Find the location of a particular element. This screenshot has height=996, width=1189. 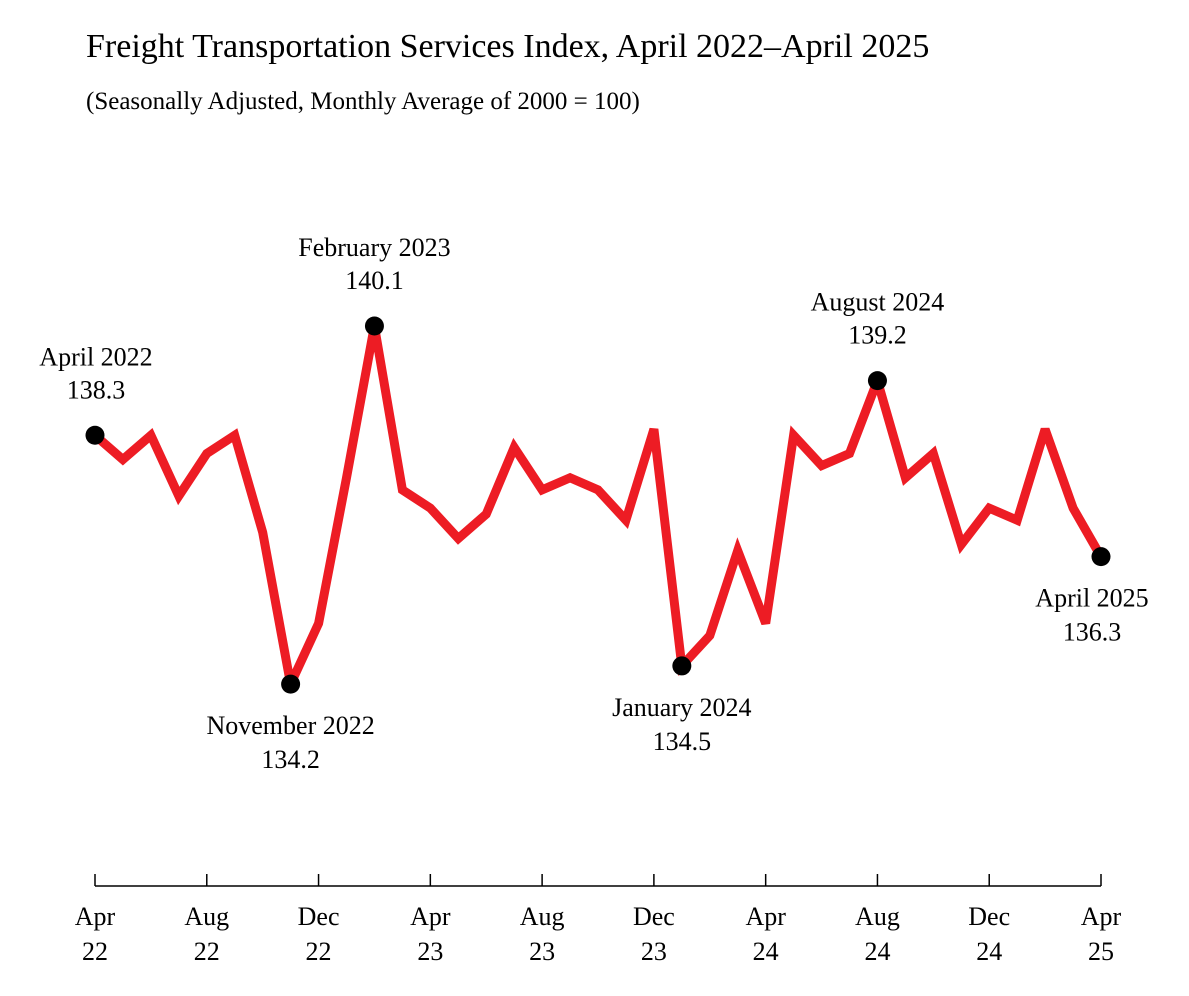

annotation-label-date: April 2022 is located at coordinates (95, 356).